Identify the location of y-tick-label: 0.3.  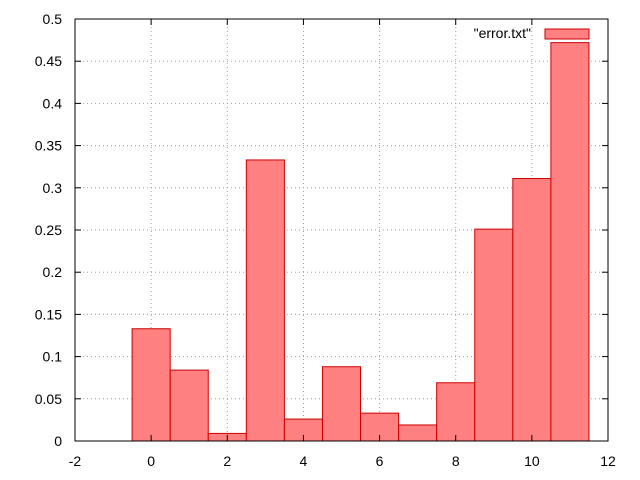
(53, 188).